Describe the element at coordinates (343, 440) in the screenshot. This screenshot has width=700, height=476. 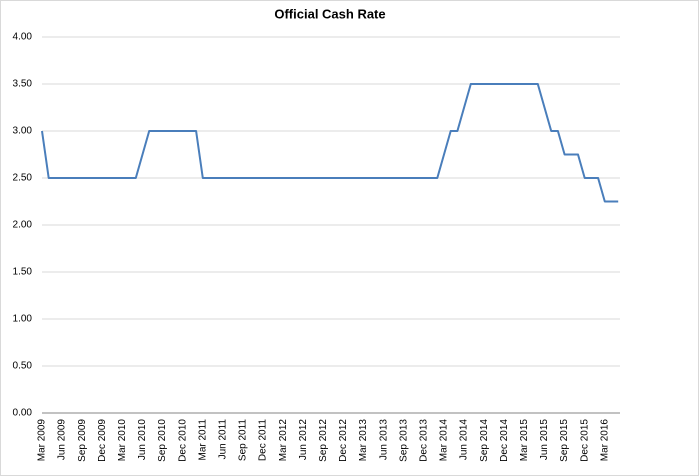
I see `x-tick-label: Dec 2012` at that location.